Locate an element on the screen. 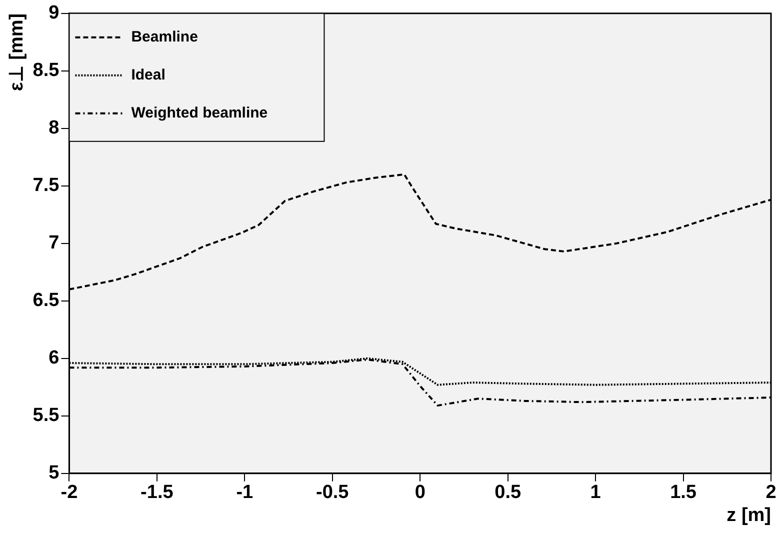 Image resolution: width=777 pixels, height=533 pixels. legend-label: Beamline is located at coordinates (164, 37).